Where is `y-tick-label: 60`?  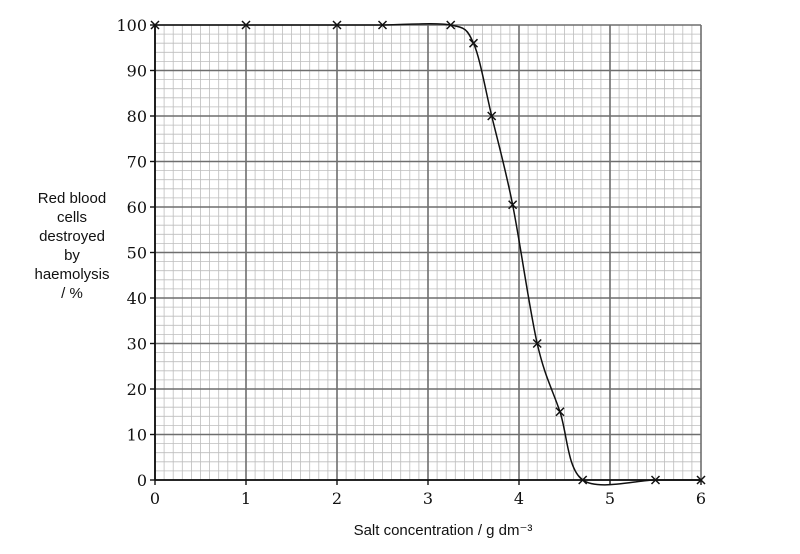
y-tick-label: 60 is located at coordinates (137, 207).